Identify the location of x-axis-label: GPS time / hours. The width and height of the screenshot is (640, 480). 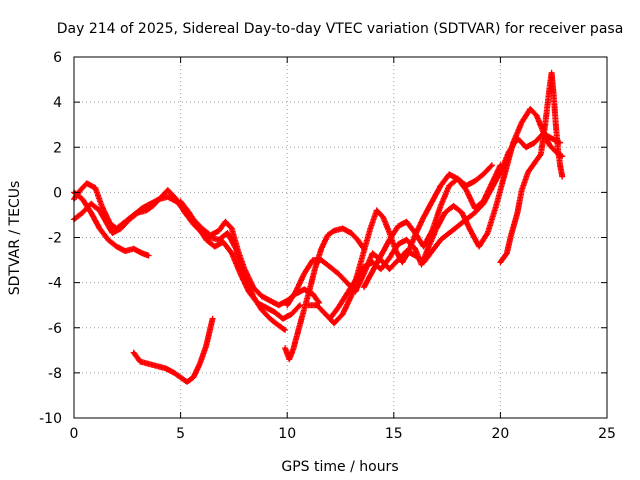
(339, 467).